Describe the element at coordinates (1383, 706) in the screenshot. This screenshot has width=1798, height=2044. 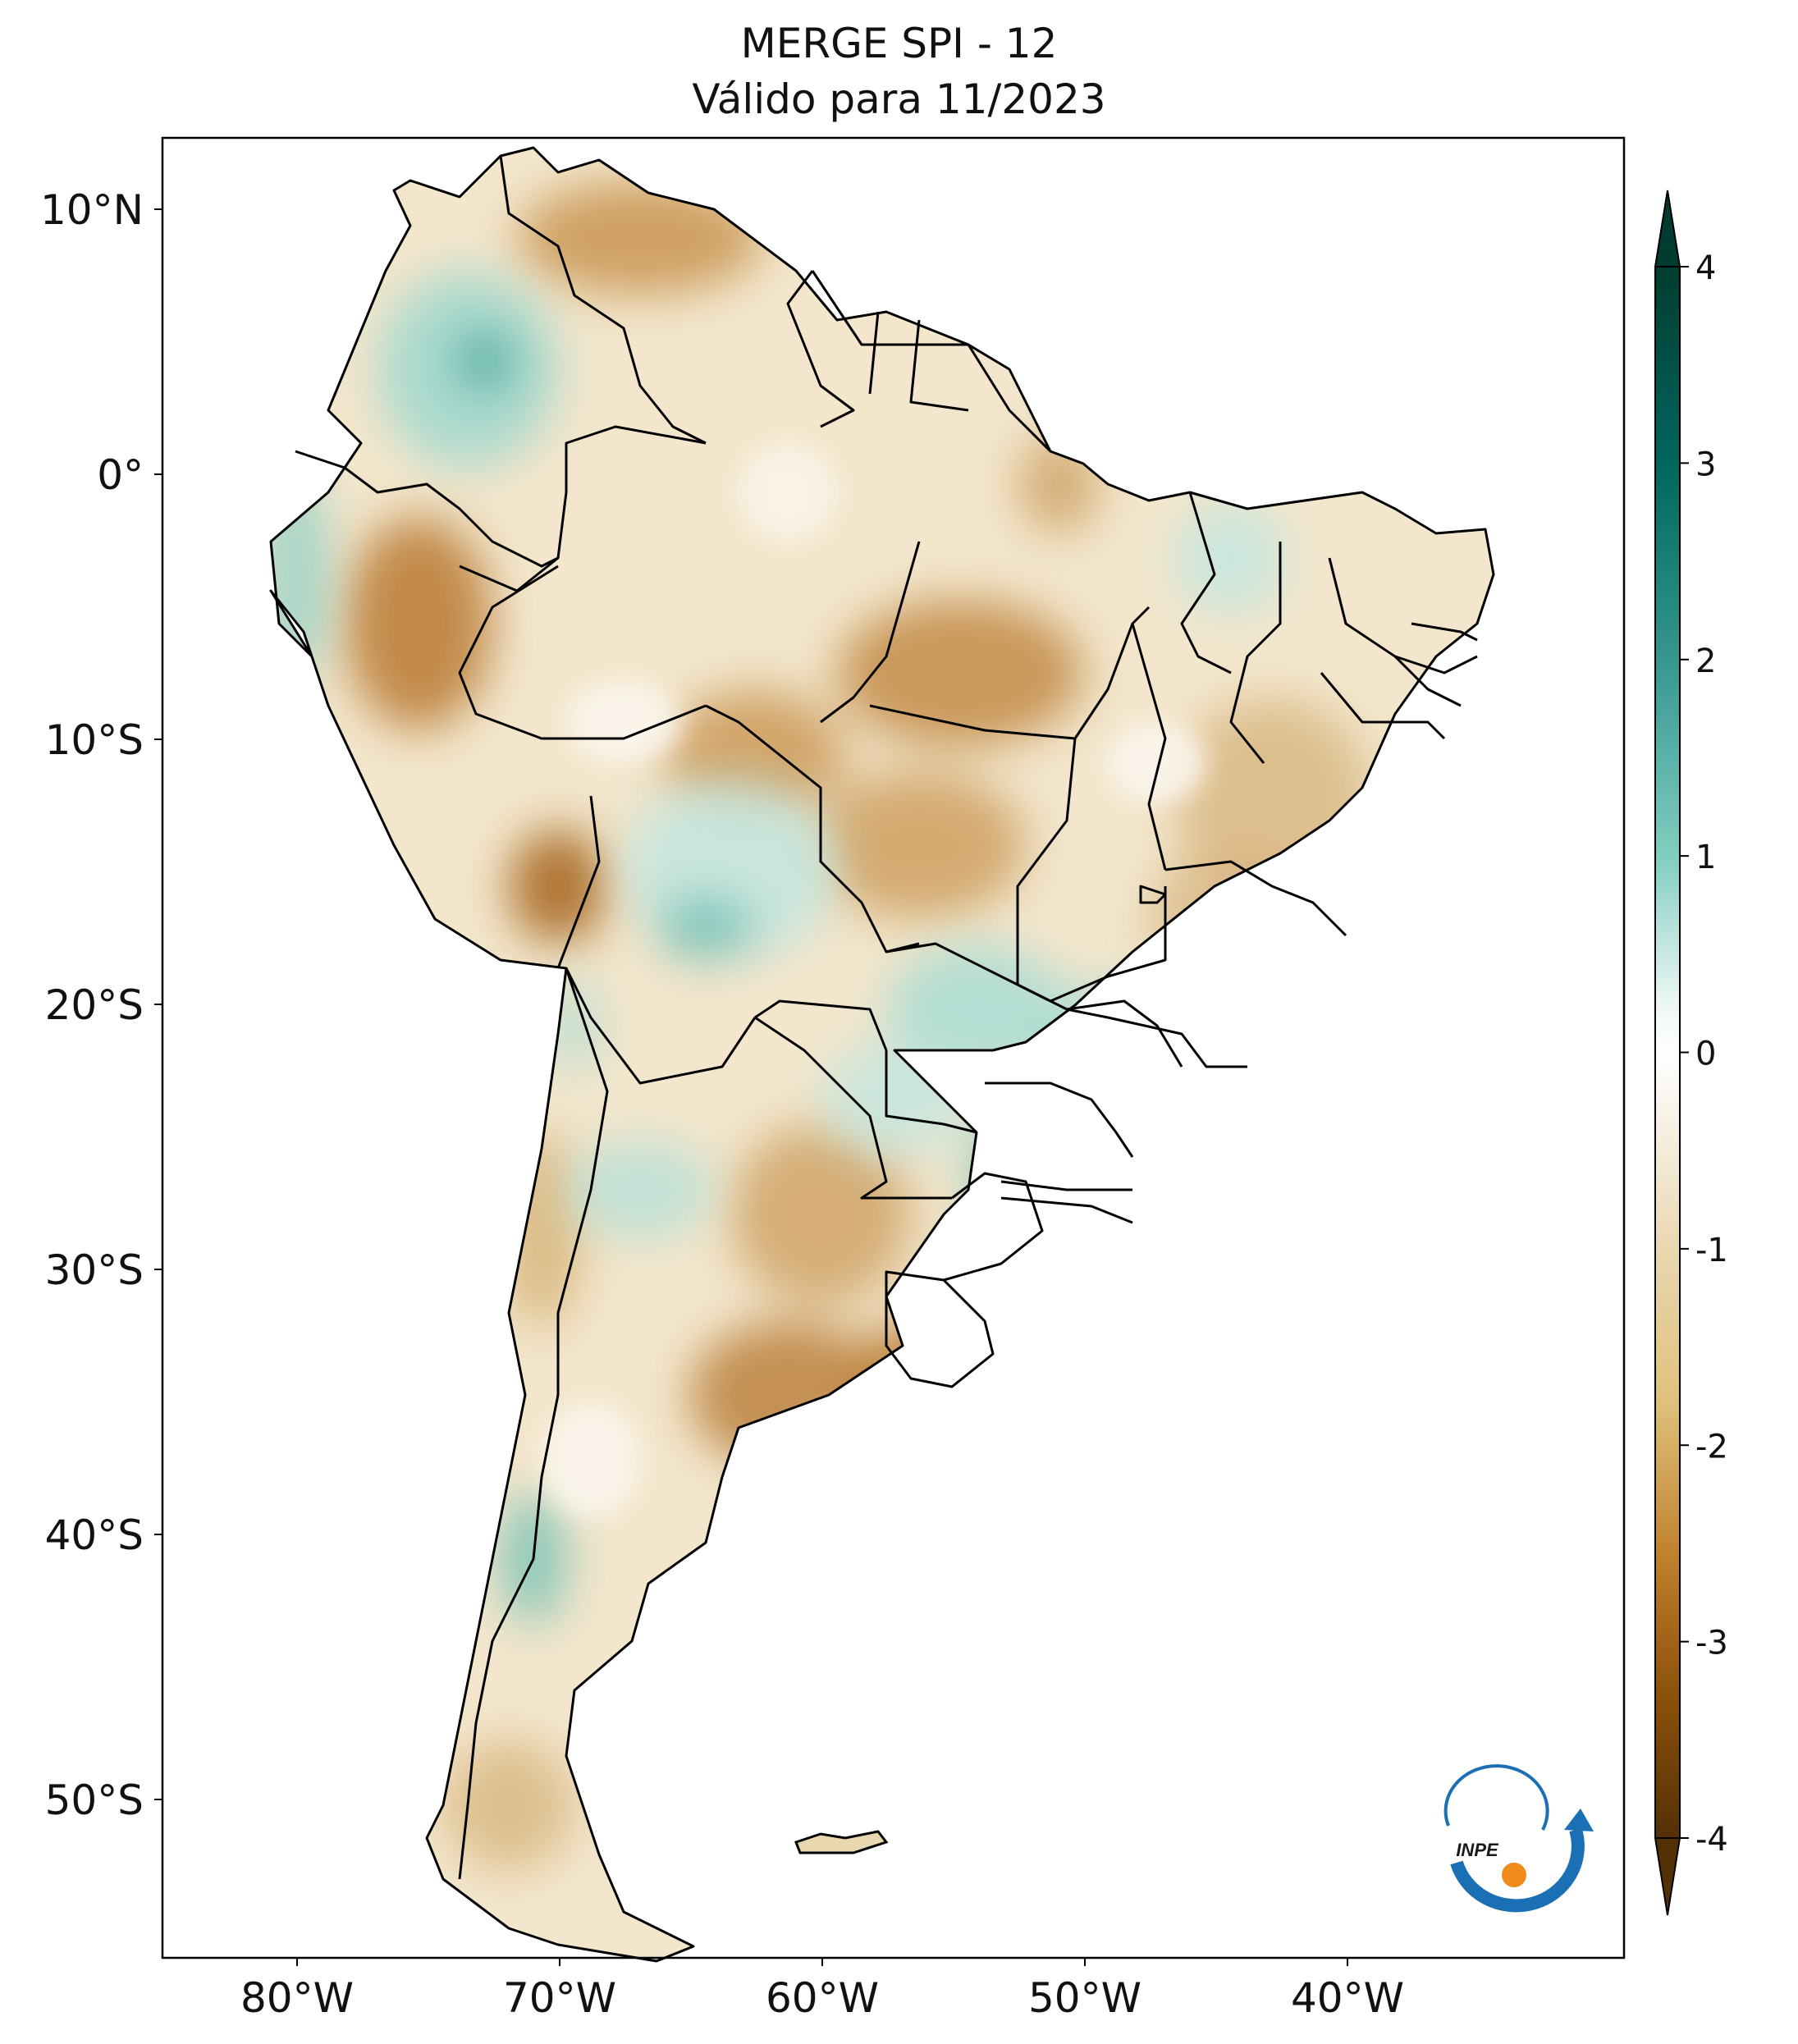
I see `state-ne-e` at that location.